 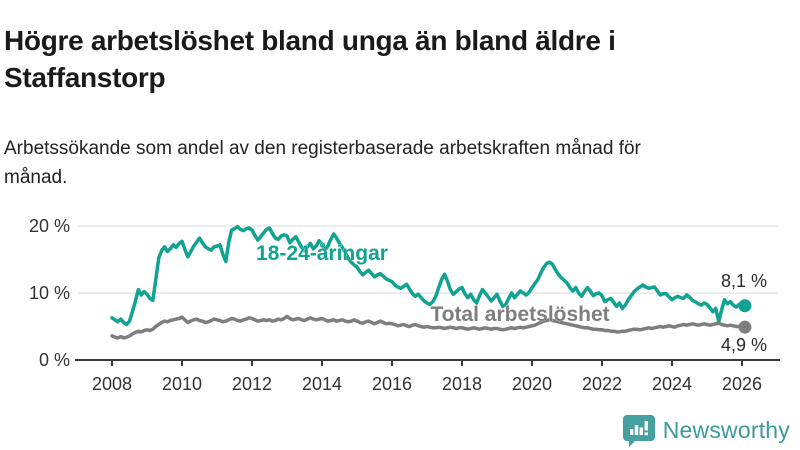 I want to click on series-end-value-label: 4,9 %, so click(x=744, y=345).